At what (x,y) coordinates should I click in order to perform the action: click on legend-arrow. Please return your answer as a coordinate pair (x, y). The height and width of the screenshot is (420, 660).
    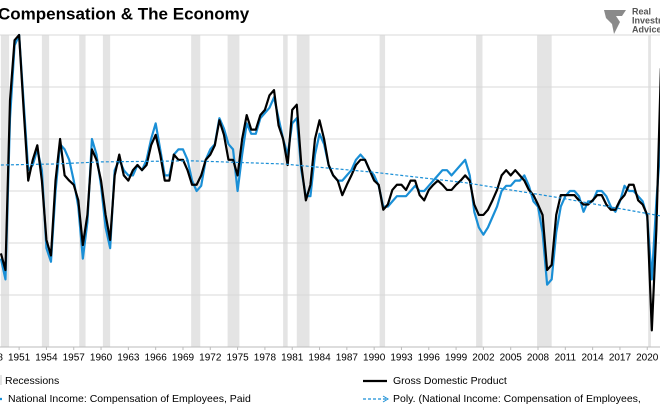
    Looking at the image, I should click on (385, 399).